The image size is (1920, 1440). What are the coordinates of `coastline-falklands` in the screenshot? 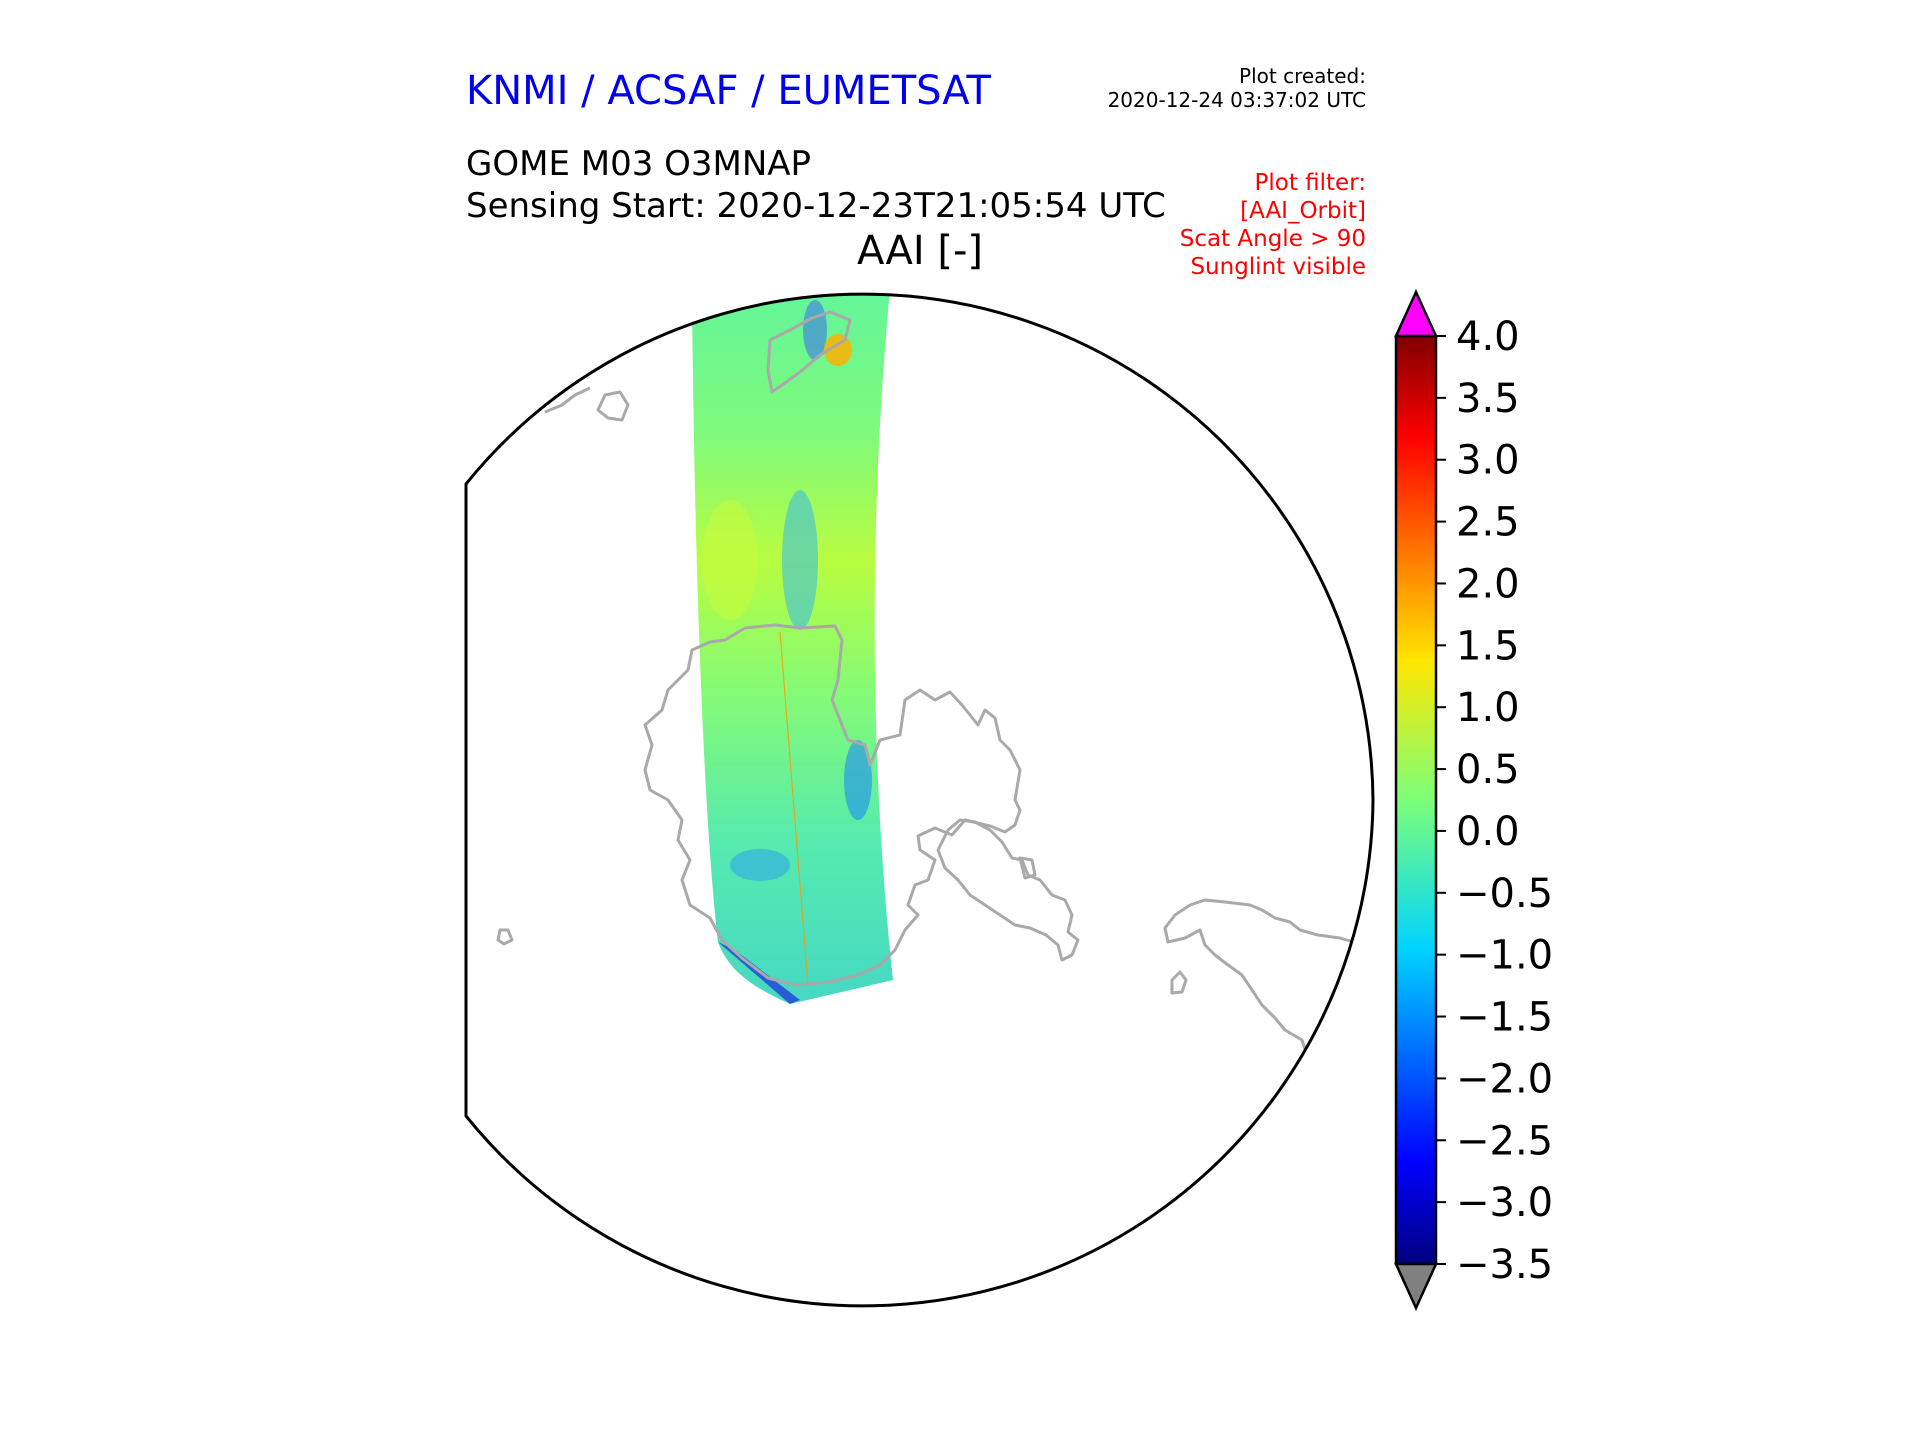 It's located at (1179, 982).